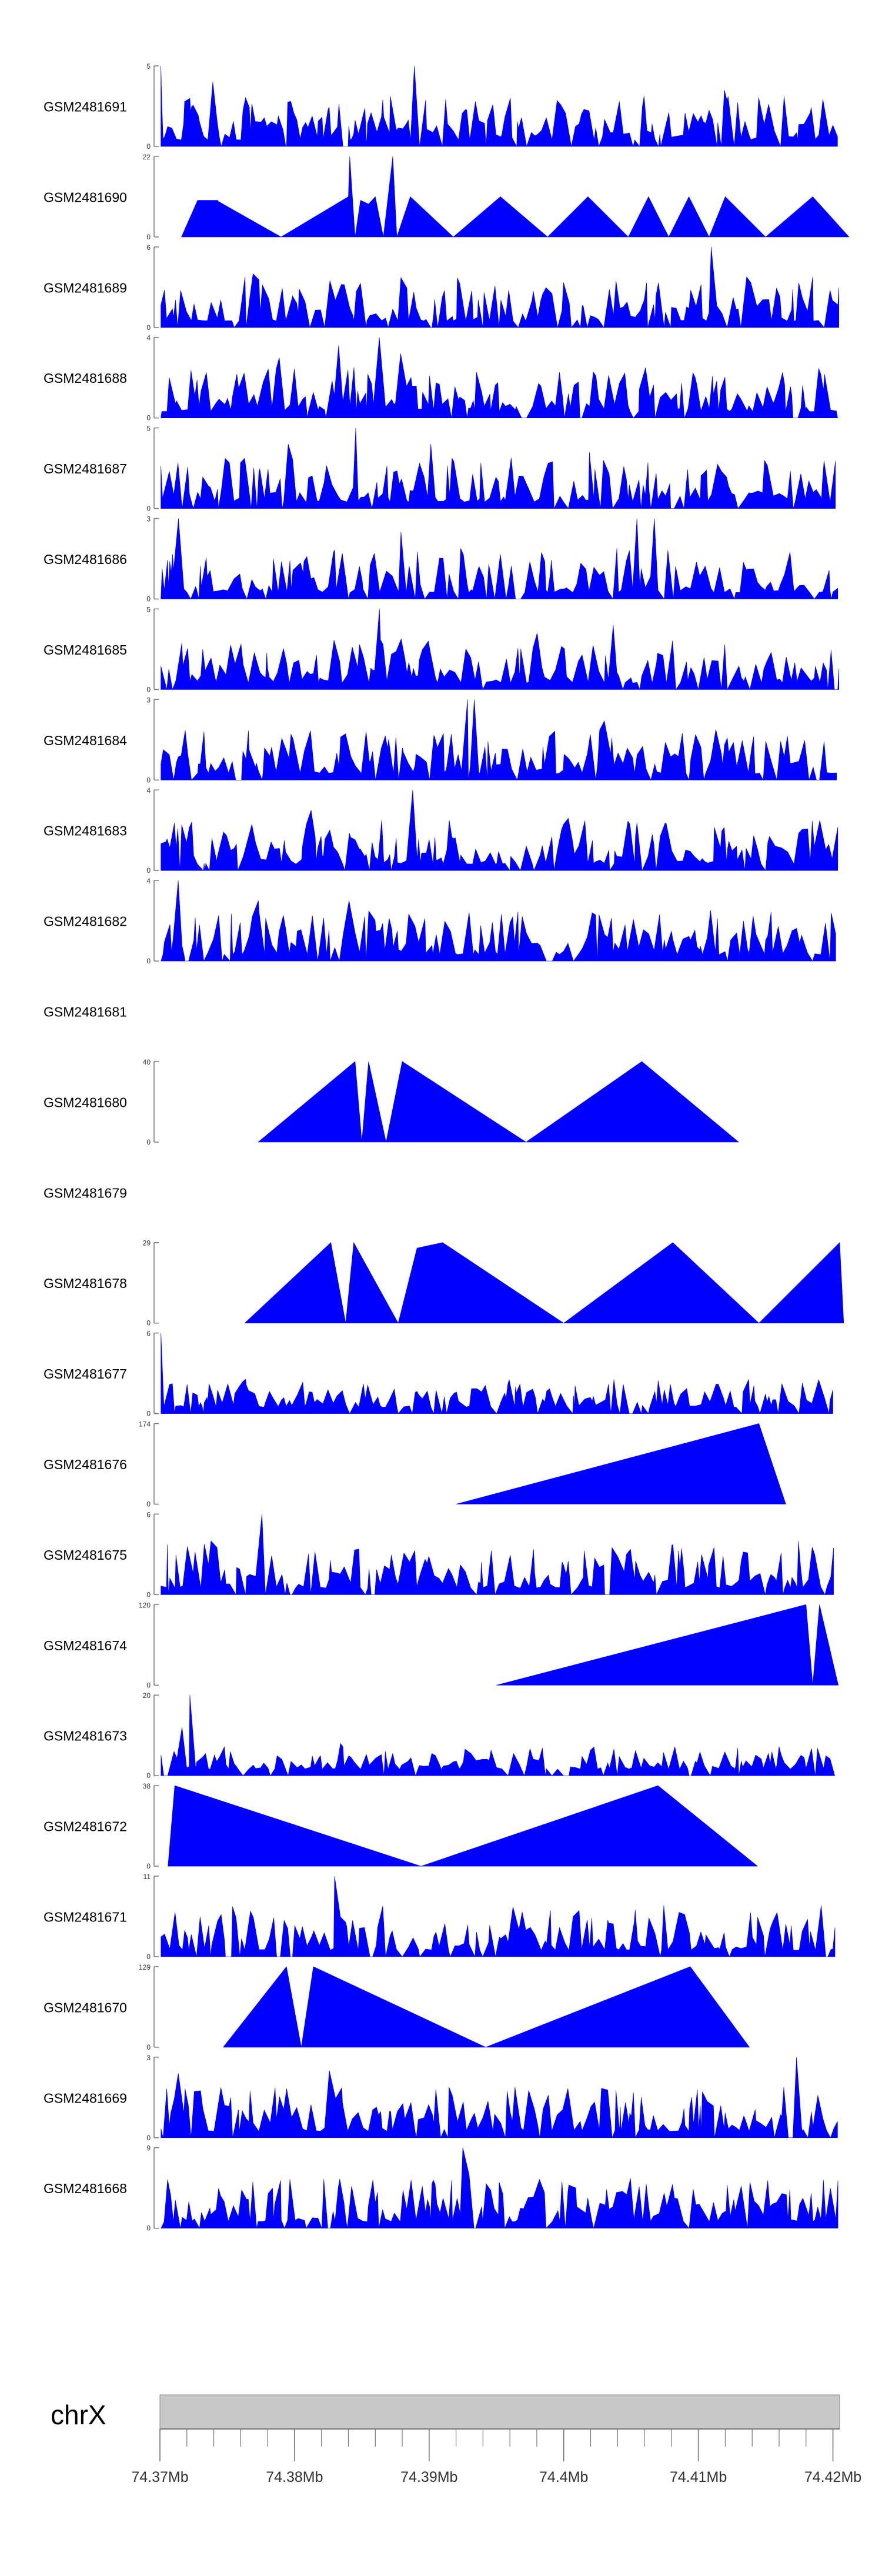 This screenshot has width=882, height=2576. I want to click on track-GSM2481681: GSM2481681, so click(85, 1012).